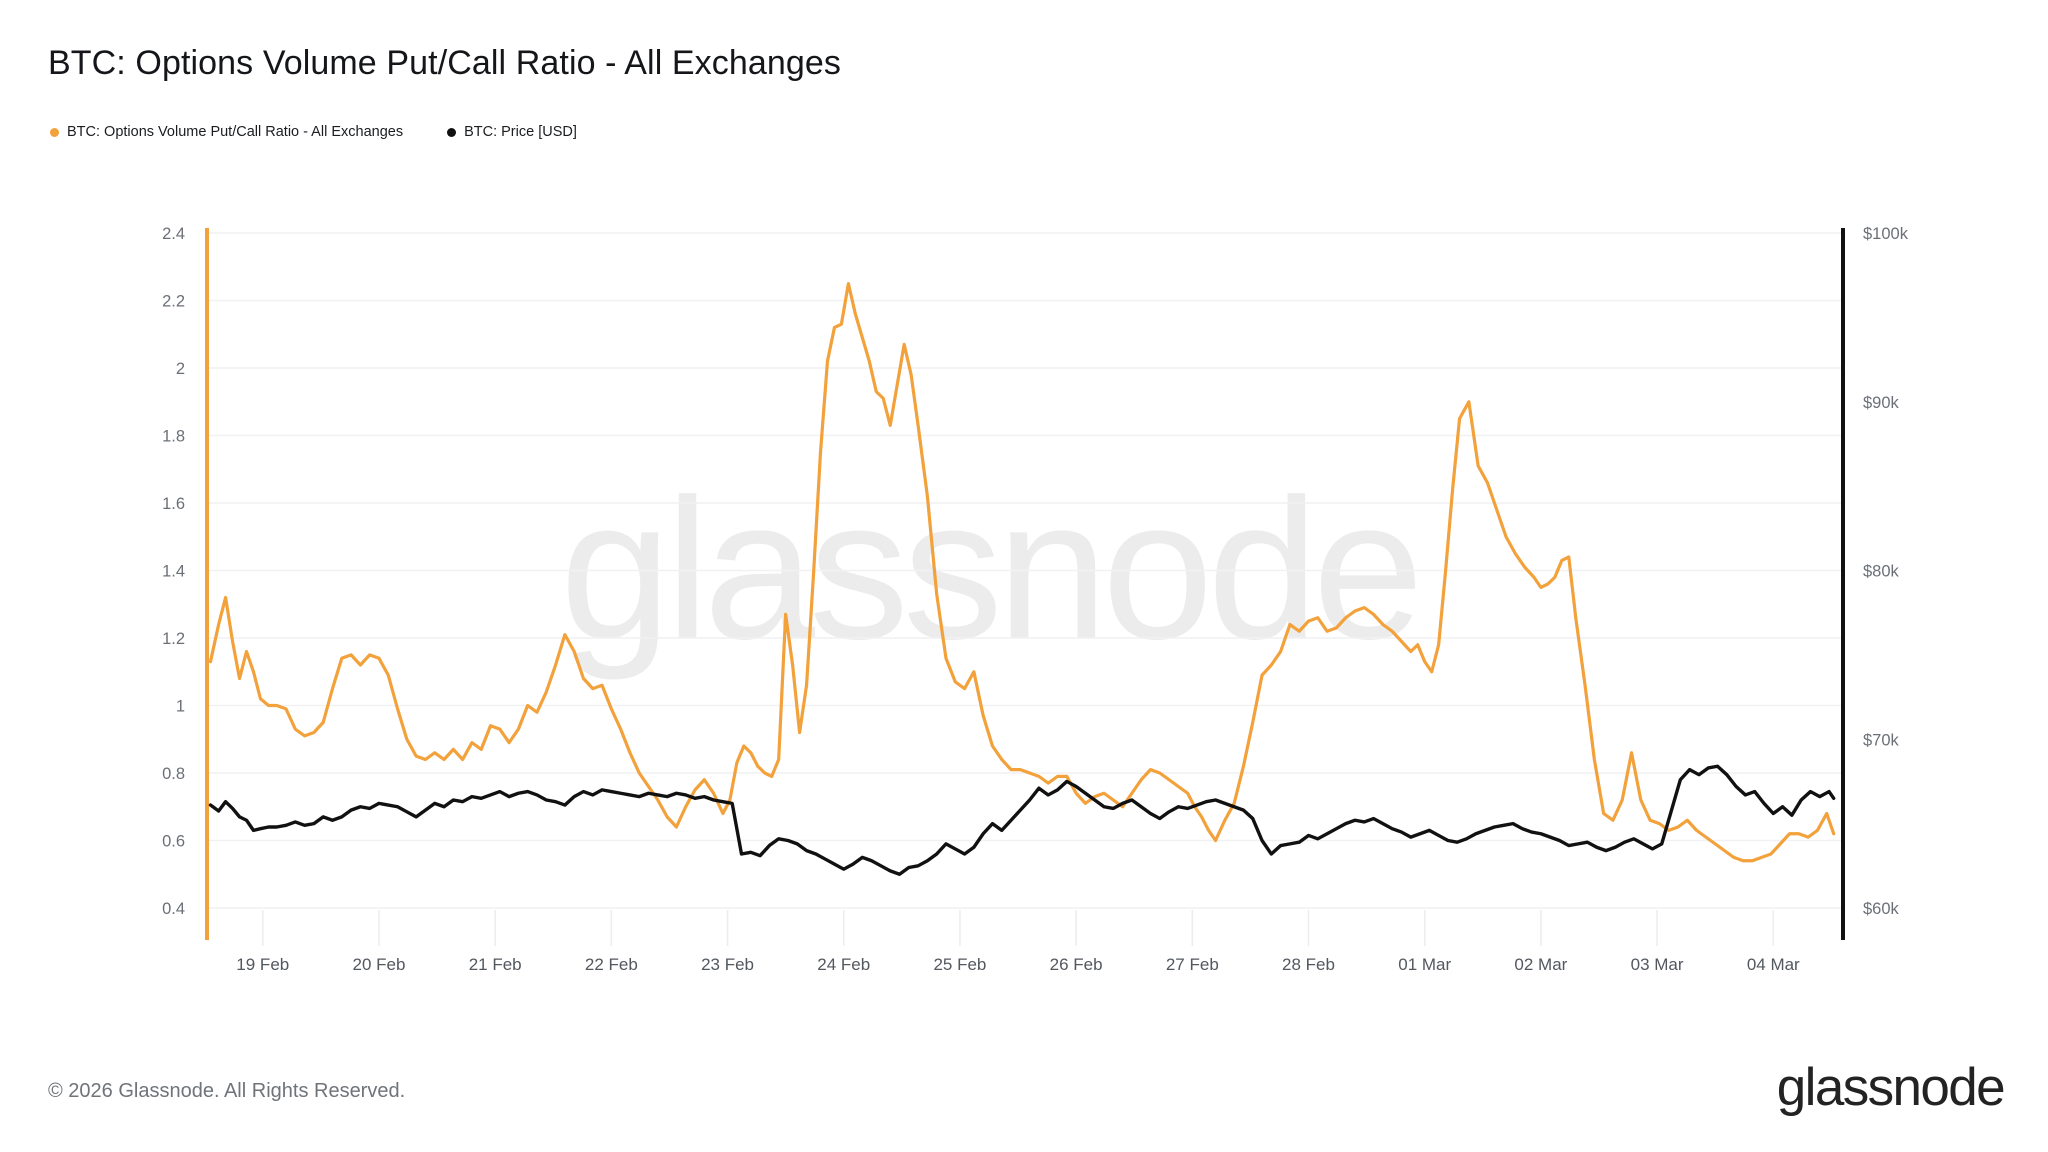 This screenshot has height=1152, width=2048. I want to click on legend-item-btc-price: BTC: Price [USD], so click(512, 132).